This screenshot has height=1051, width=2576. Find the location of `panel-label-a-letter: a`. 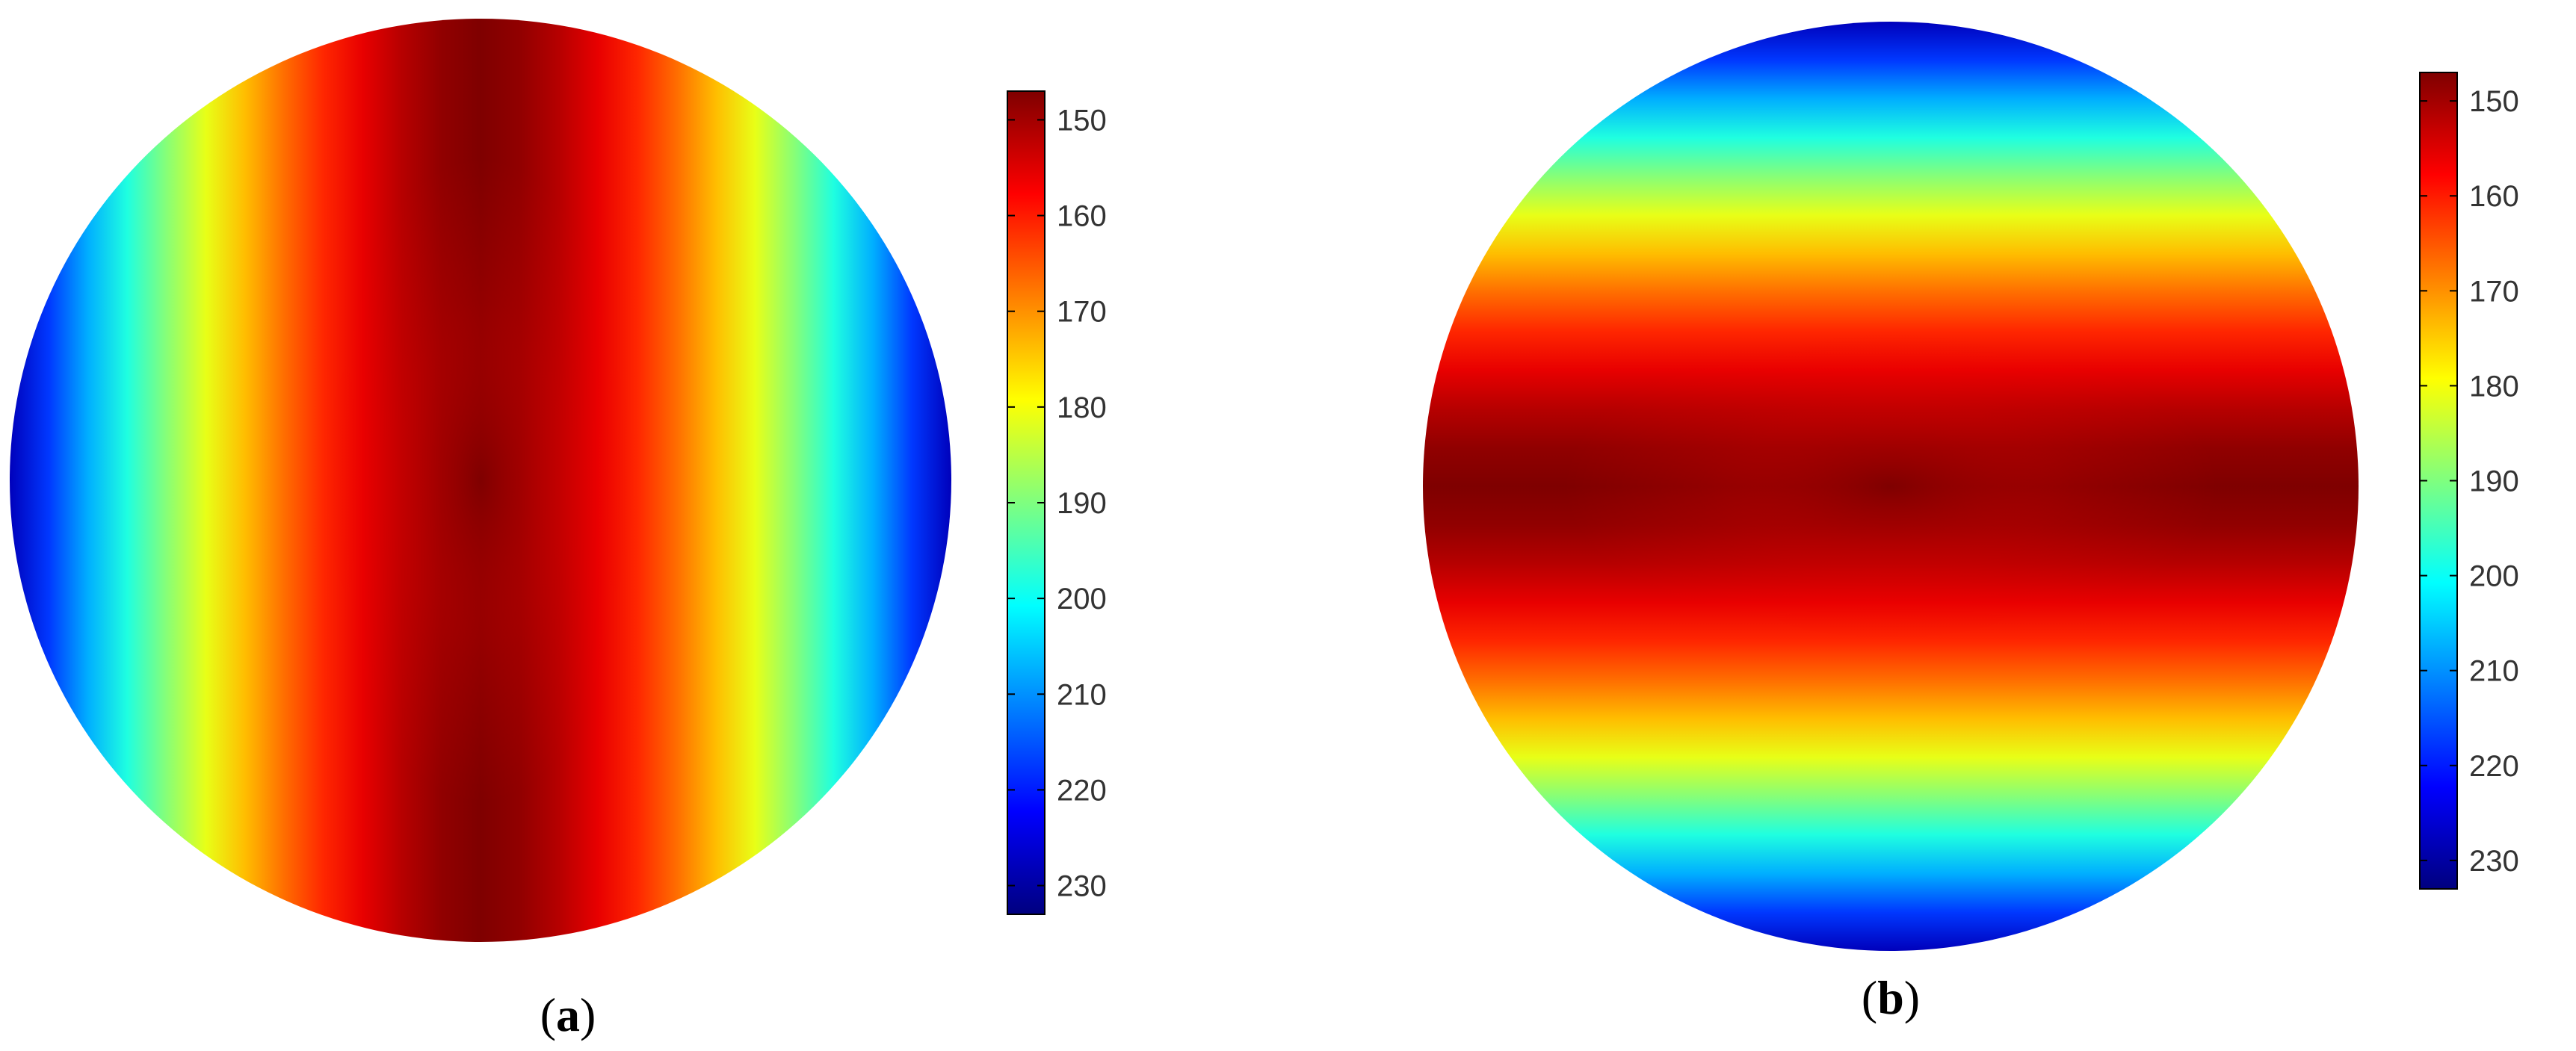

panel-label-a-letter: a is located at coordinates (568, 1015).